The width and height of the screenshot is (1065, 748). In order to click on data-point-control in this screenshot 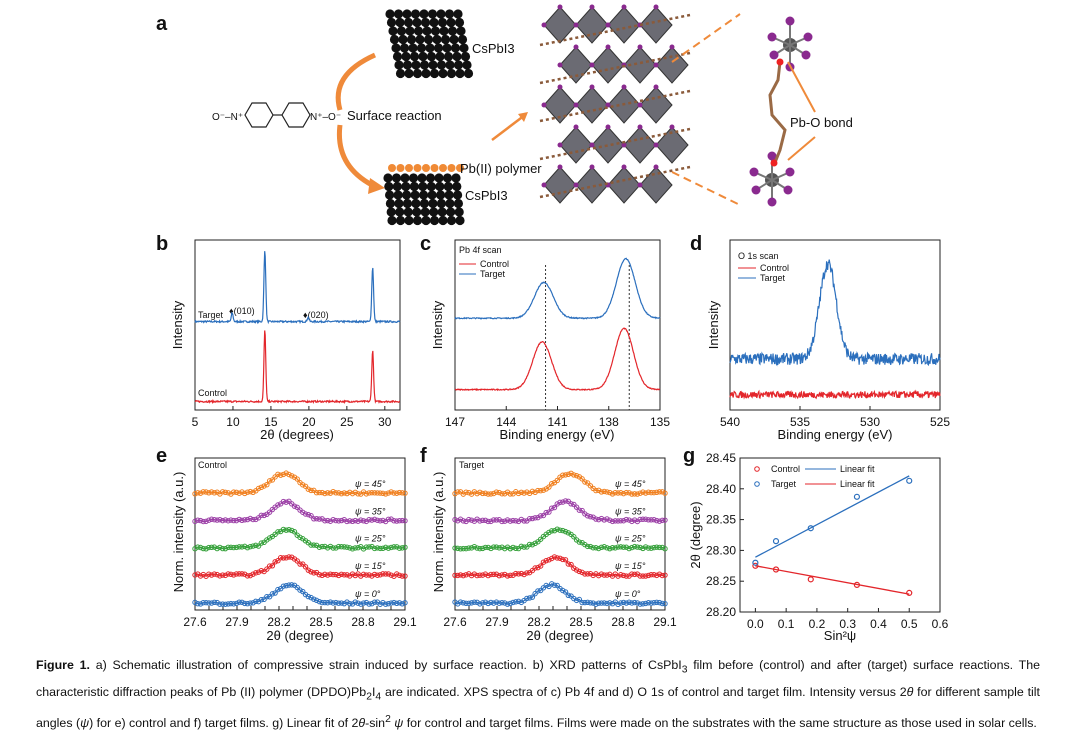, I will do `click(810, 579)`.